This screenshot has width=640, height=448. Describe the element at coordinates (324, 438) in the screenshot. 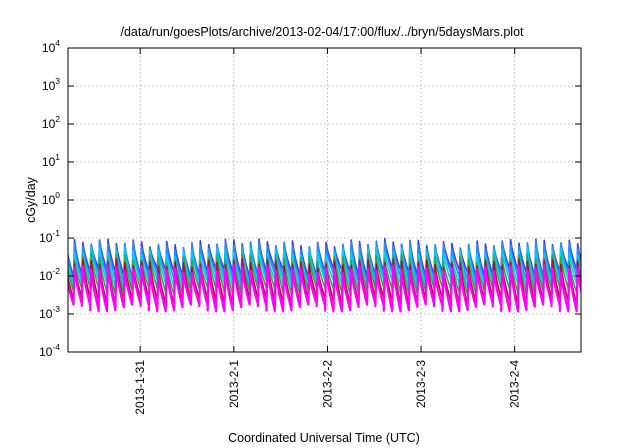

I see `x-axis-label: Coordinated Universal Time (UTC)` at that location.